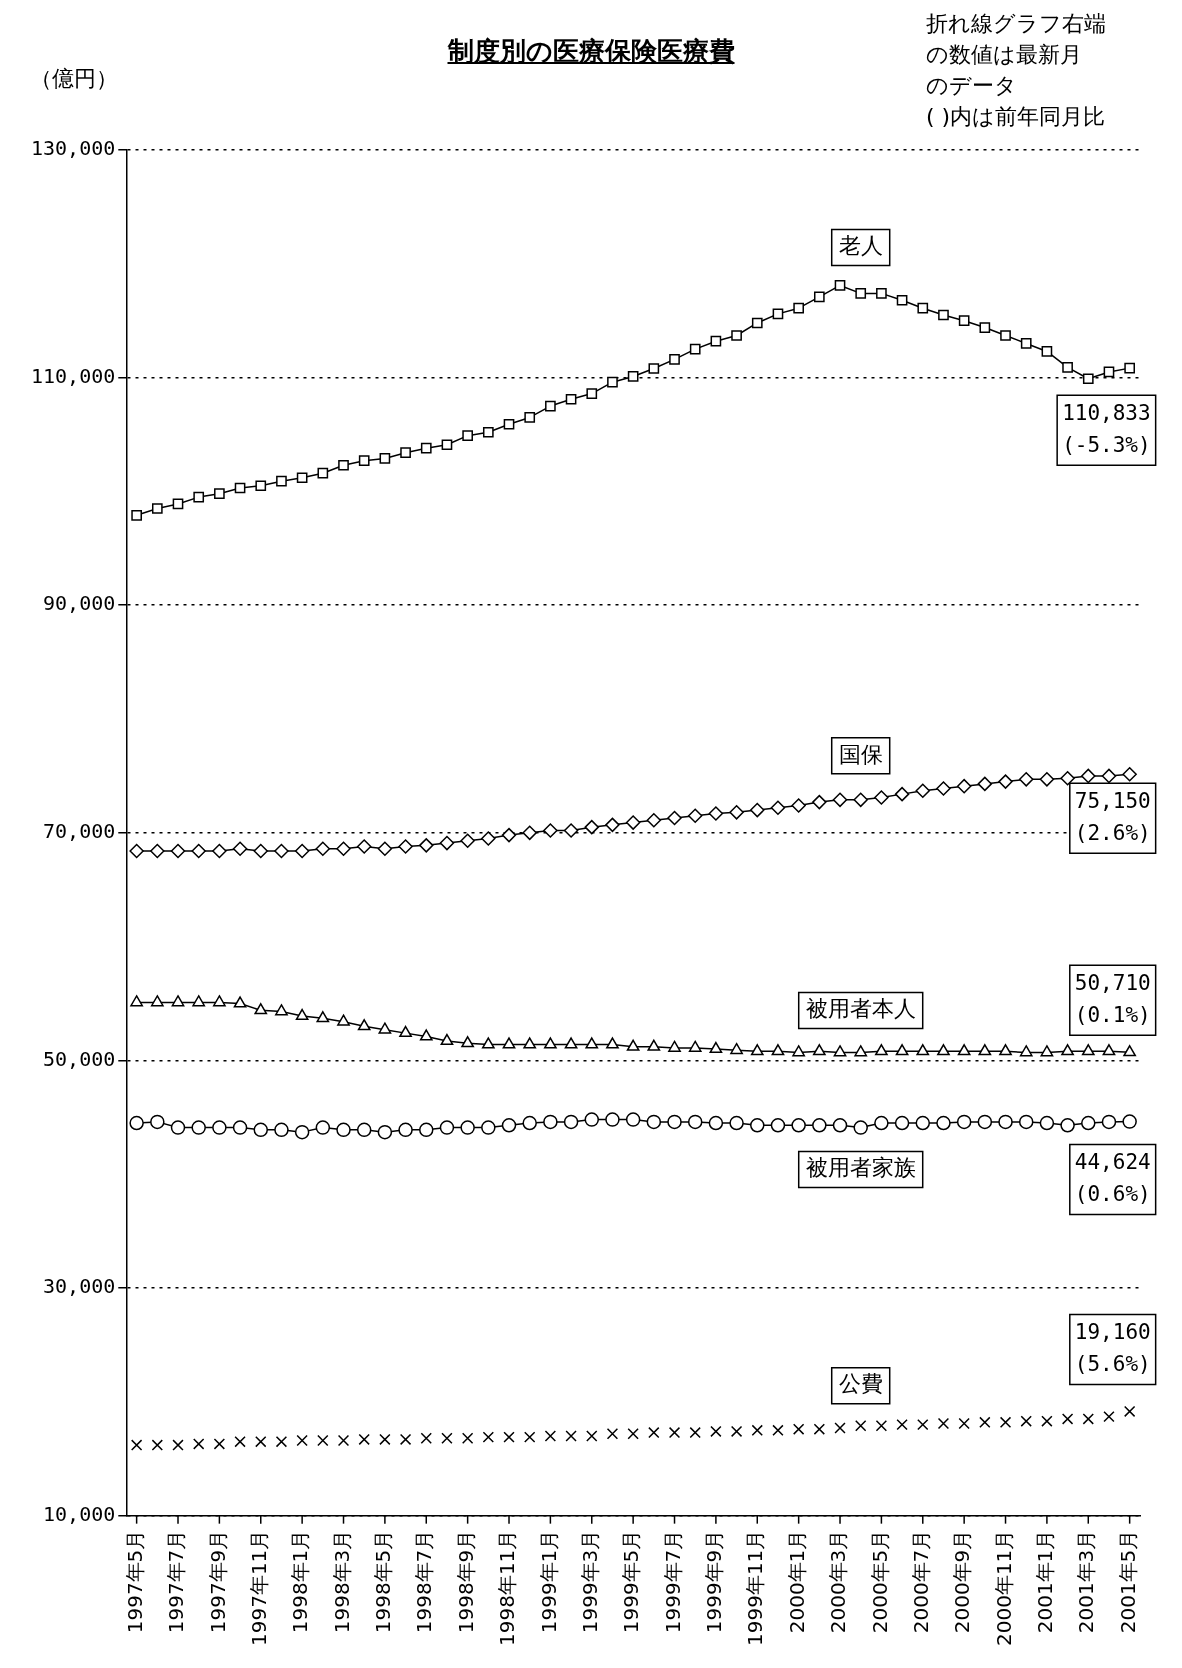 This screenshot has width=1182, height=1668. I want to click on x-tick-label: 1999年1月, so click(548, 1581).